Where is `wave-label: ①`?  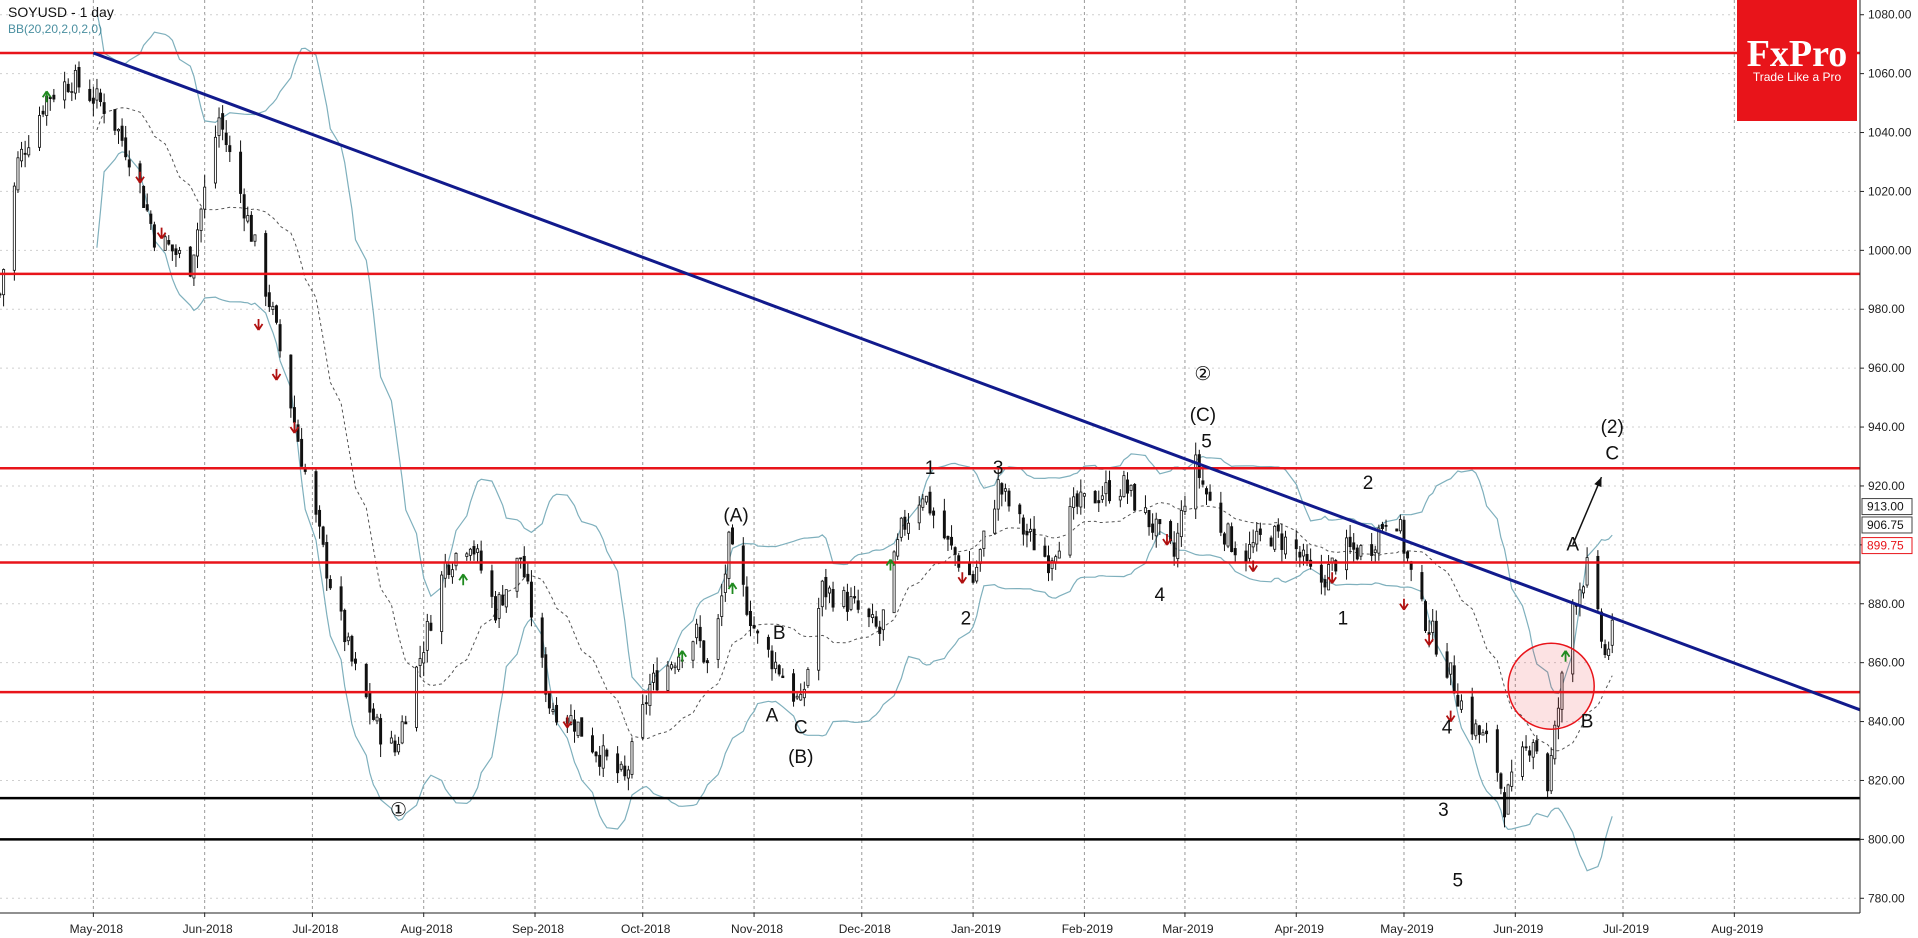
wave-label: ① is located at coordinates (398, 810).